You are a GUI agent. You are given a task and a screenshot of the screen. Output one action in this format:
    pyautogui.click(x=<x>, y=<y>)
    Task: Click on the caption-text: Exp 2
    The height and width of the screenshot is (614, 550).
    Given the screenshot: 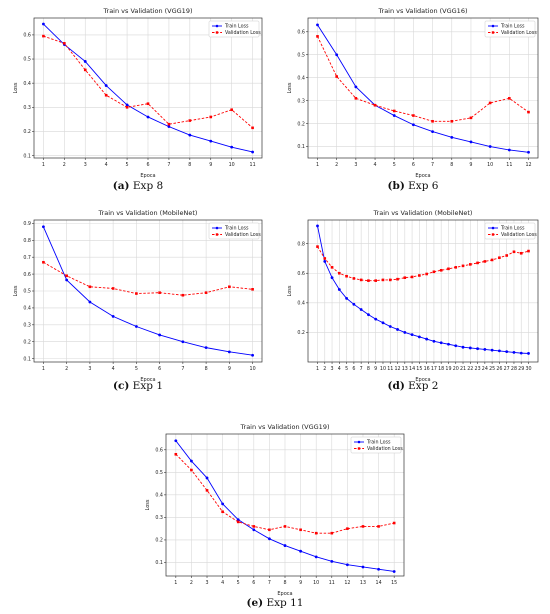 What is the action you would take?
    pyautogui.click(x=423, y=386)
    